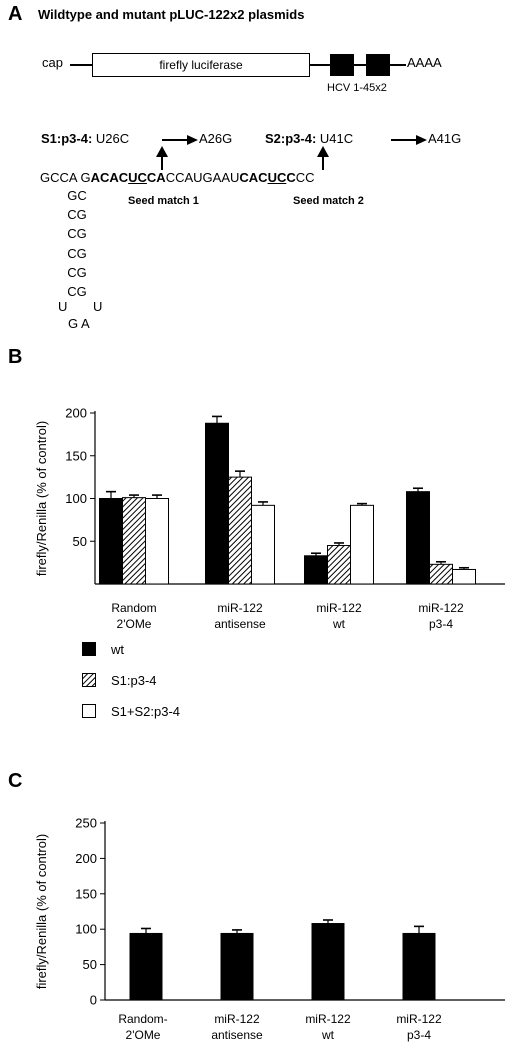 This screenshot has width=519, height=1050. I want to click on legend-swatch-s1s2, so click(89, 711).